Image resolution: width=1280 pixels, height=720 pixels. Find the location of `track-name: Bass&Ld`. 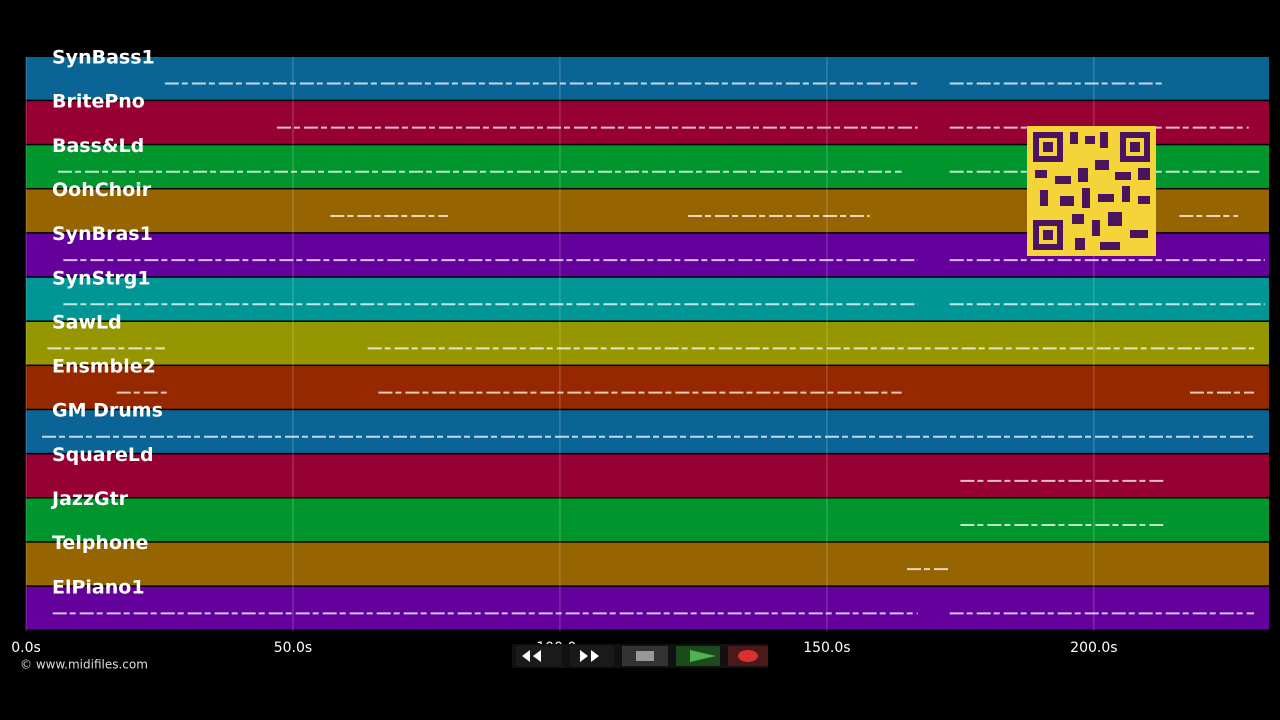

track-name: Bass&Ld is located at coordinates (98, 146).